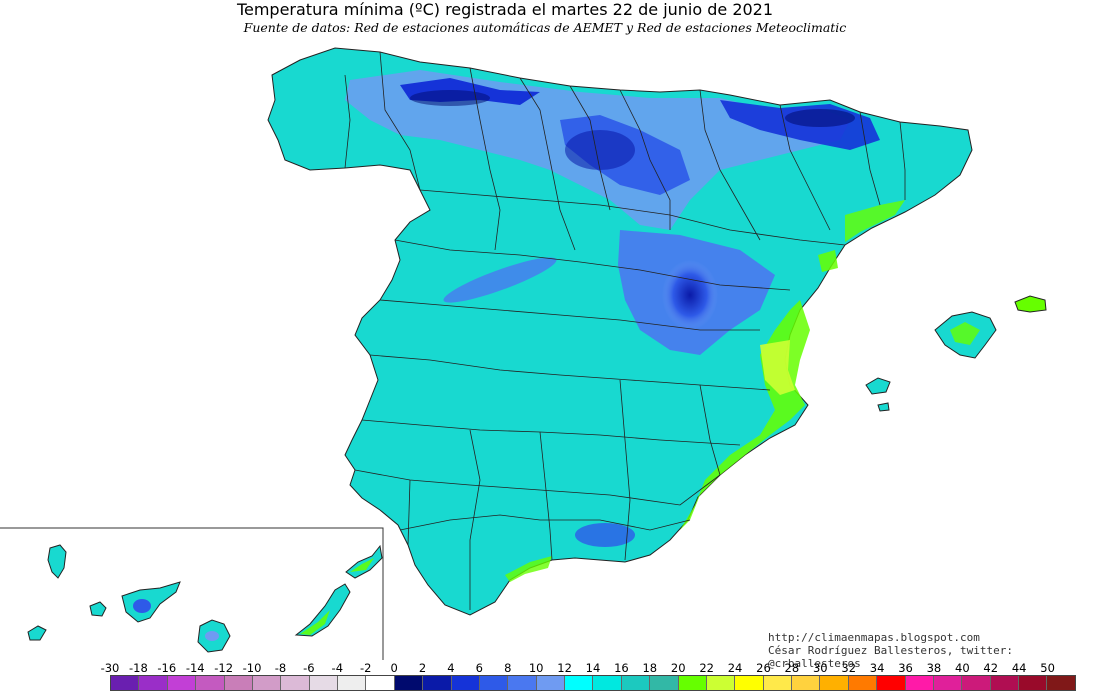  Describe the element at coordinates (874, 637) in the screenshot. I see `blog-url: http://climaenmapas.blogspot.com` at that location.